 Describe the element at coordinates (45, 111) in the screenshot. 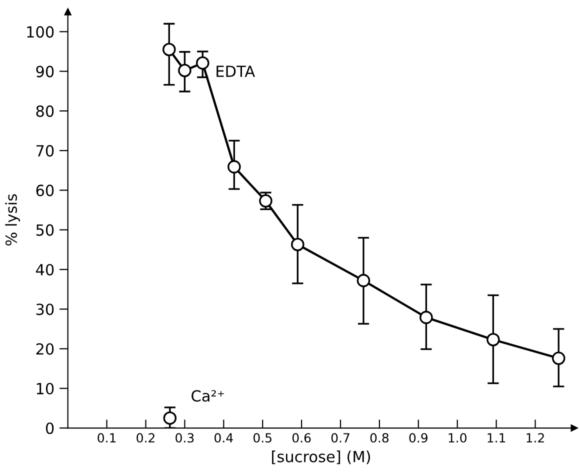

I see `y-tick-label: 80` at that location.